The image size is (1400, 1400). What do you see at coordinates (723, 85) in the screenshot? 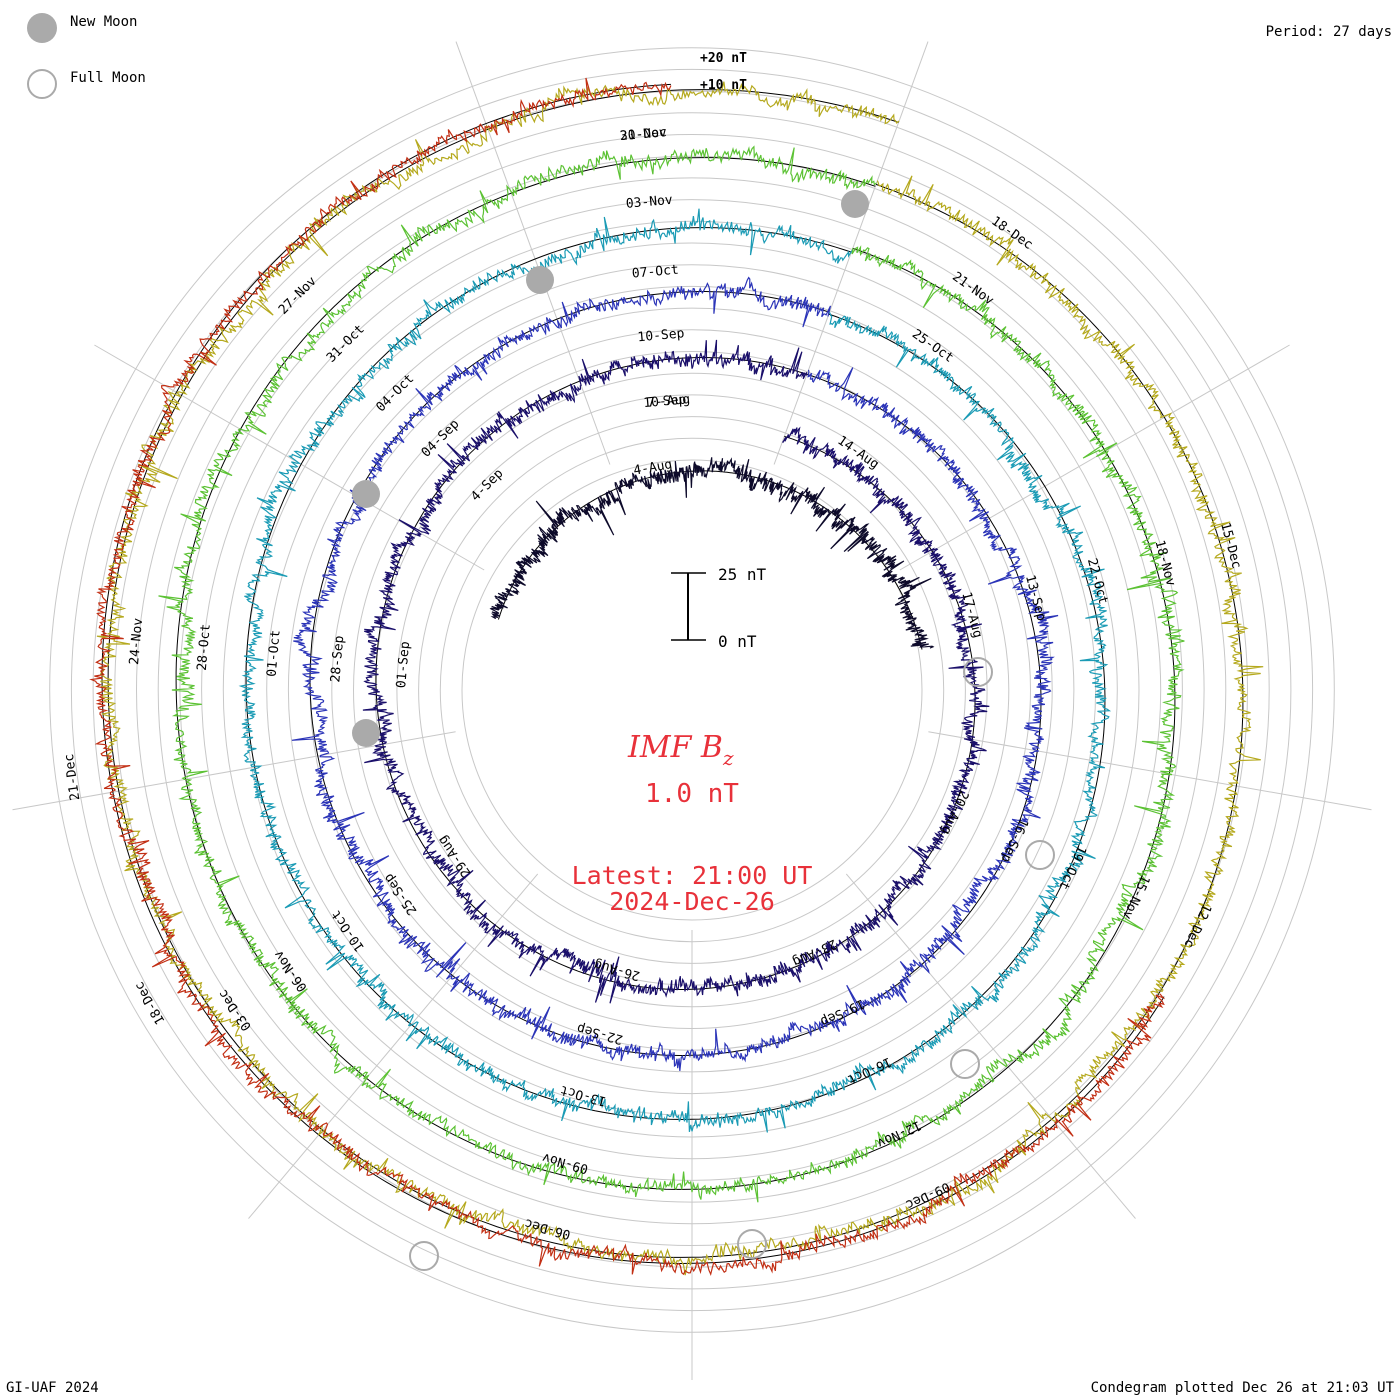
I see `ref-label-10nt: +10 nT` at bounding box center [723, 85].